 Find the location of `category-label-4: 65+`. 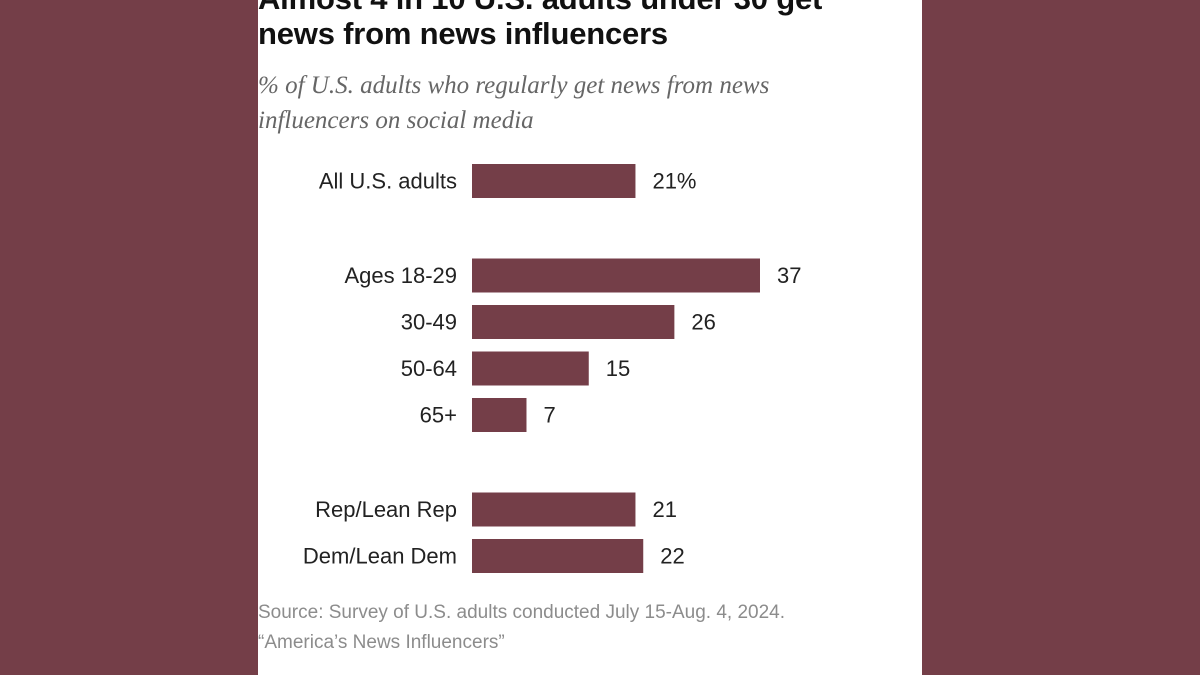

category-label-4: 65+ is located at coordinates (438, 415).